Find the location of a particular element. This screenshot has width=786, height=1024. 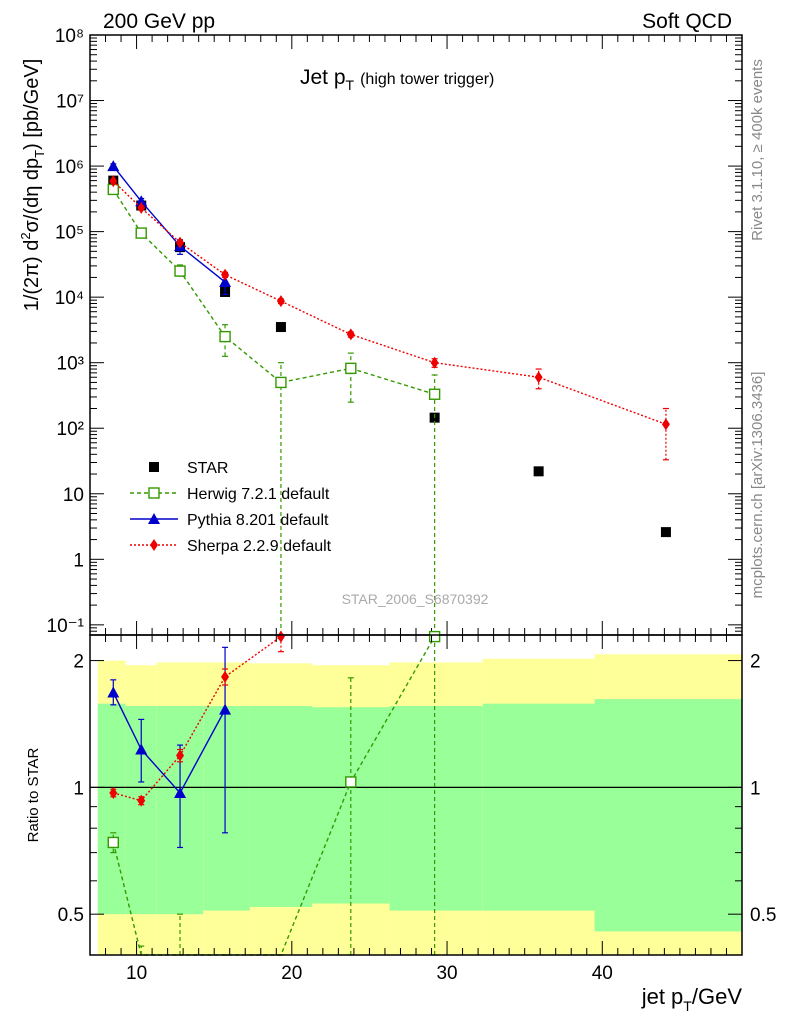

herwig-error-bar is located at coordinates (350, 377).